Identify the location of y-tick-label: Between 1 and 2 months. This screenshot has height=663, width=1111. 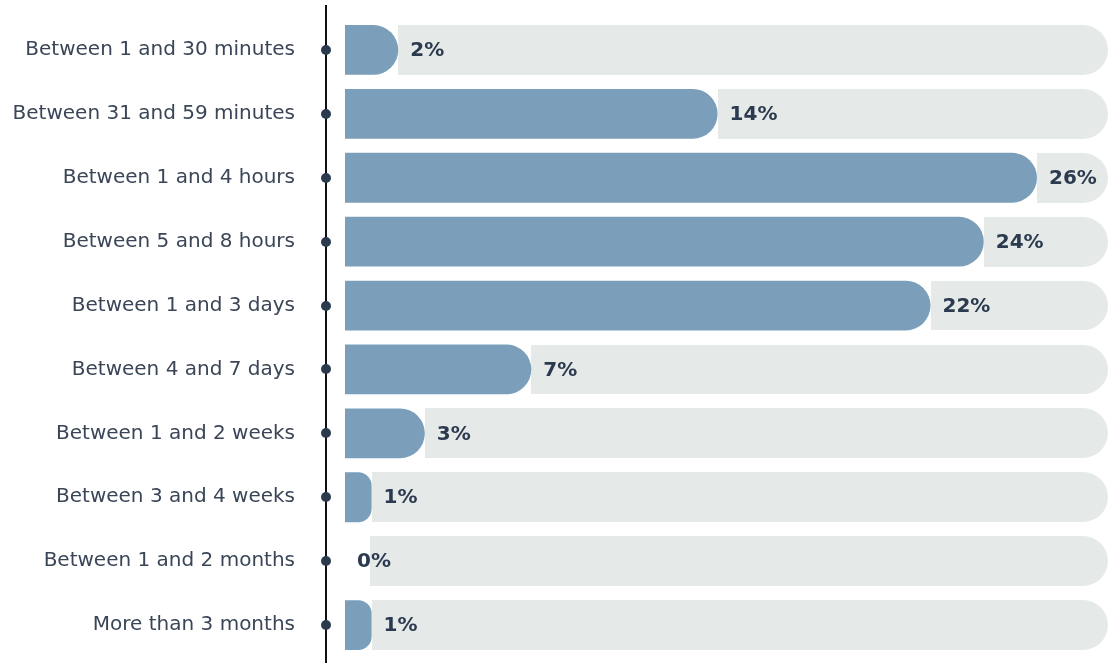
(169, 559).